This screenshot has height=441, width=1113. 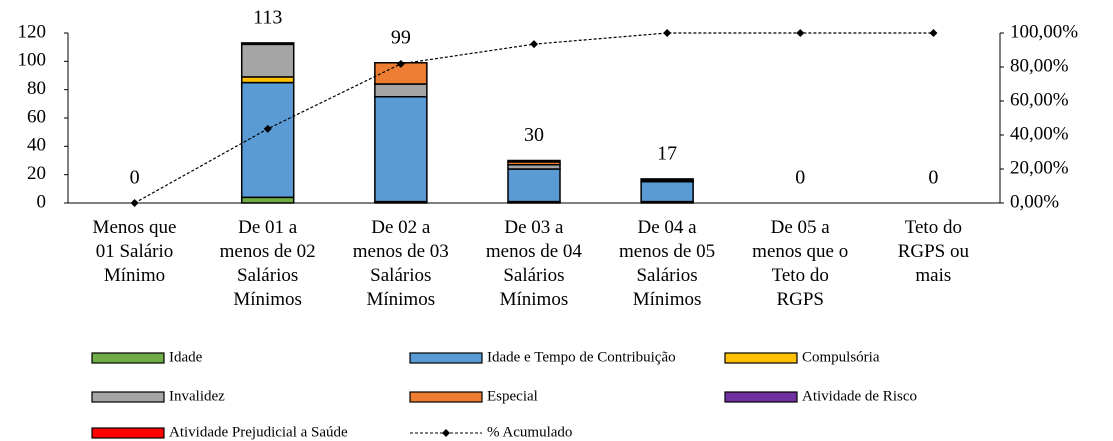 What do you see at coordinates (933, 251) in the screenshot?
I see `x-tick-label: Teto do RGPS ou mais` at bounding box center [933, 251].